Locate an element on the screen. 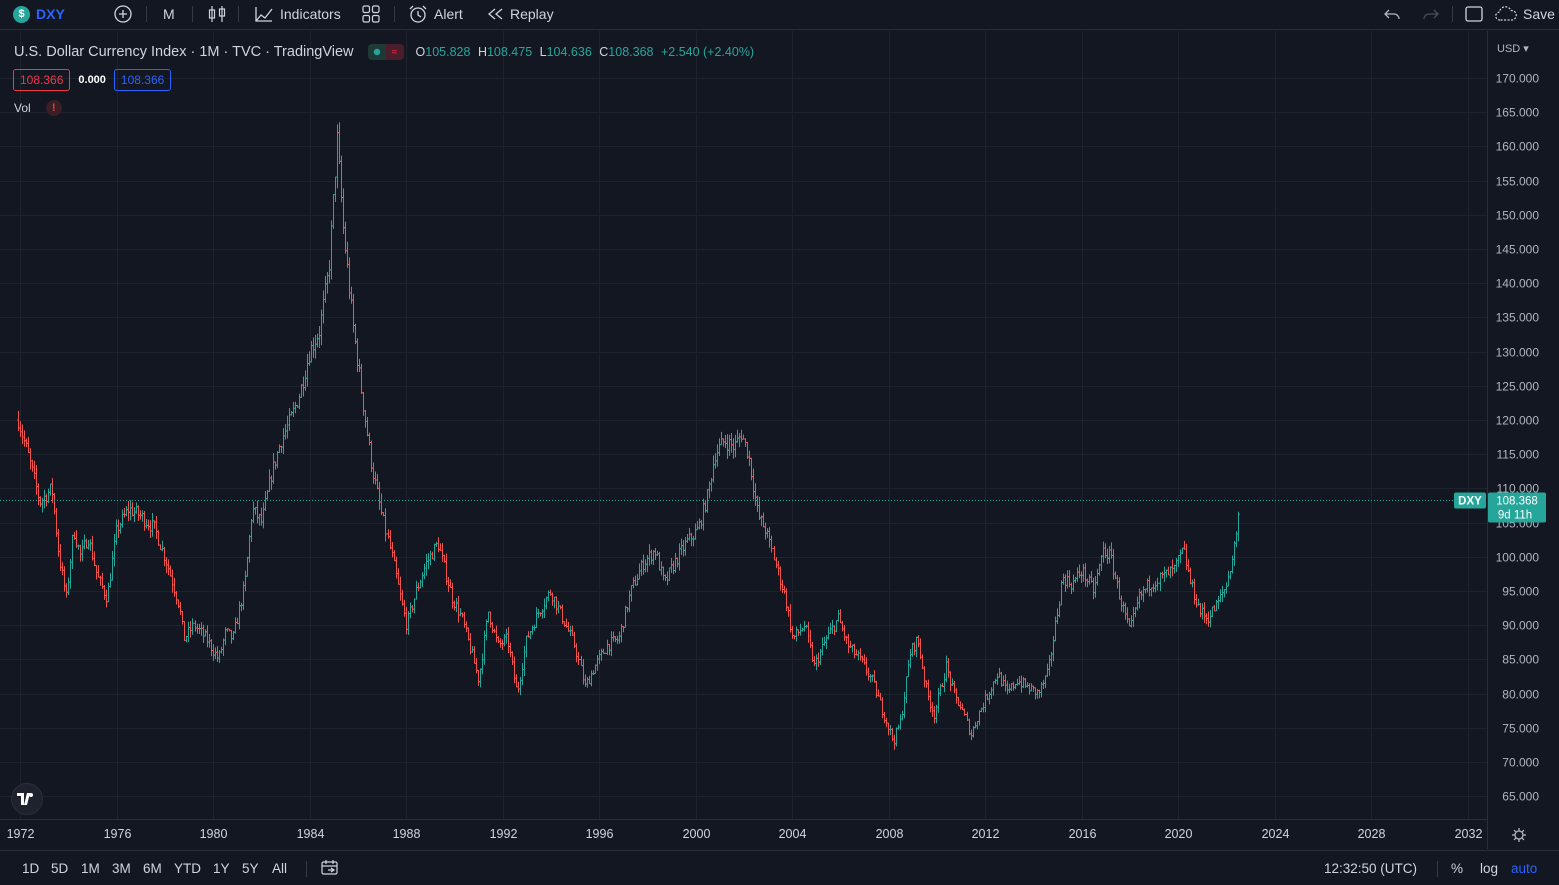 The image size is (1559, 885). time-tick-label: 1984 is located at coordinates (311, 834).